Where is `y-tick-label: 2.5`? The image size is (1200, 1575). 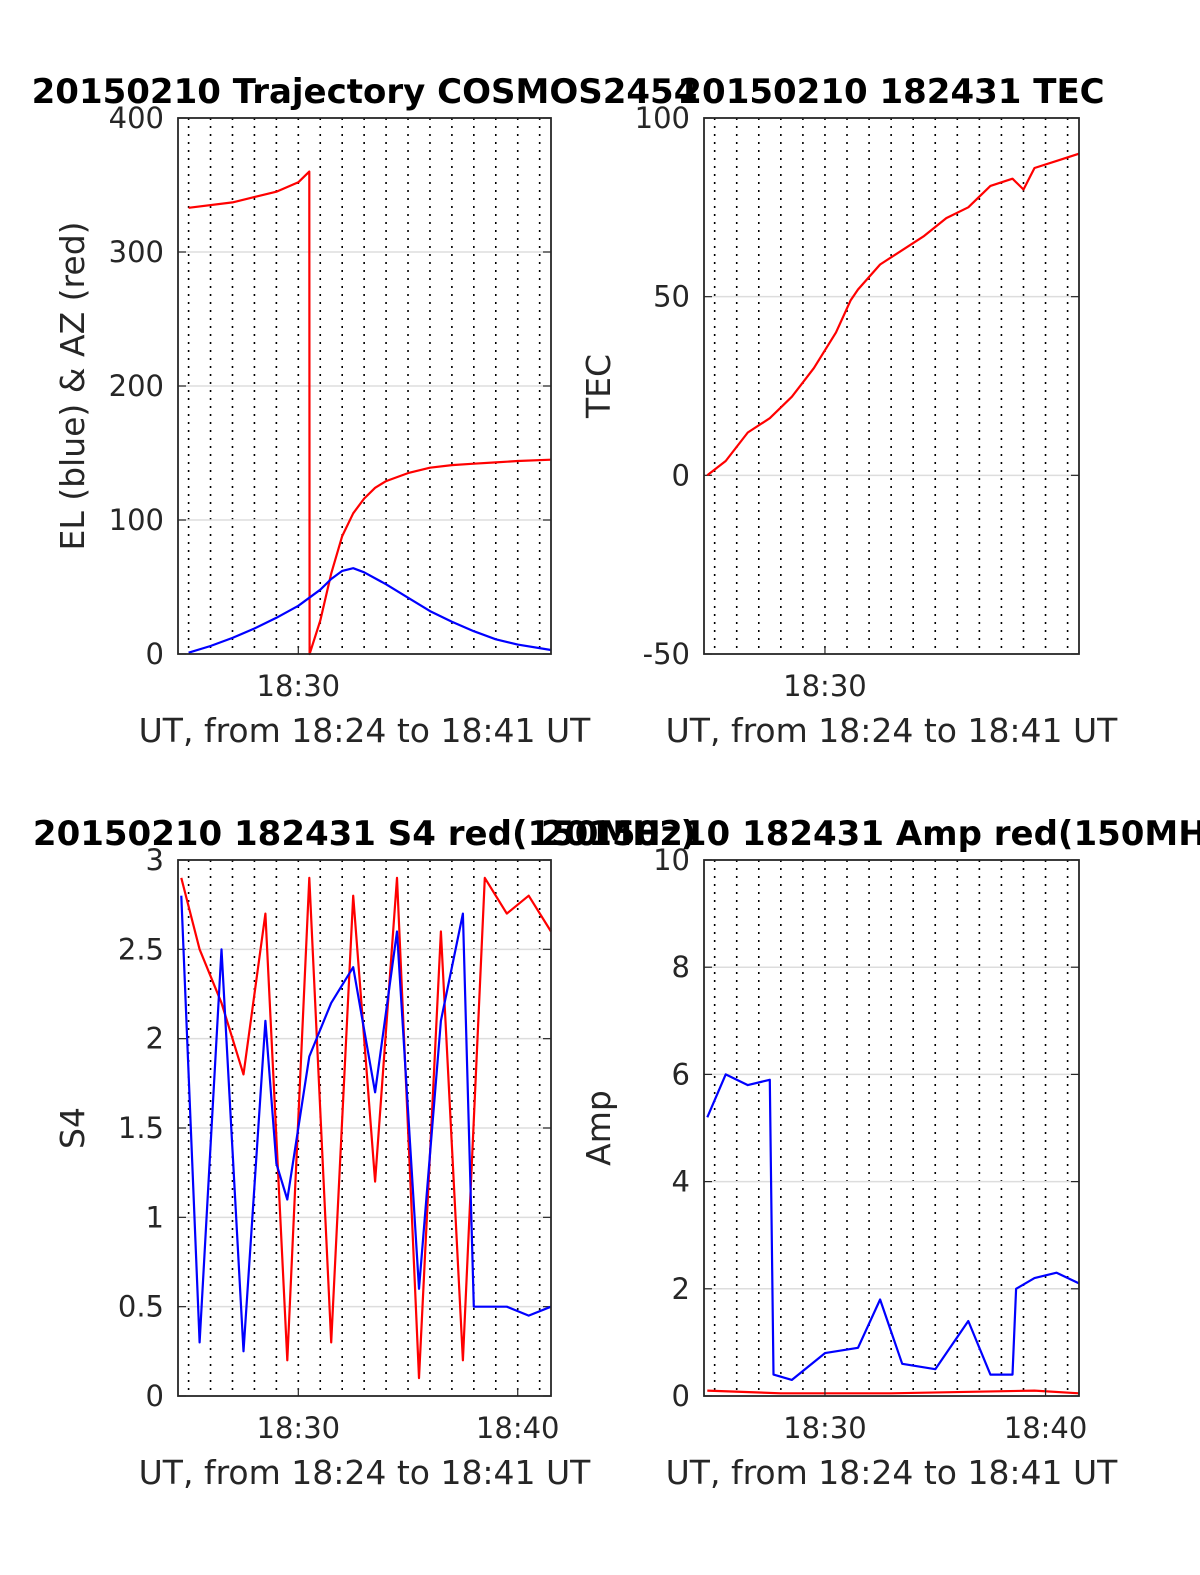 y-tick-label: 2.5 is located at coordinates (141, 949).